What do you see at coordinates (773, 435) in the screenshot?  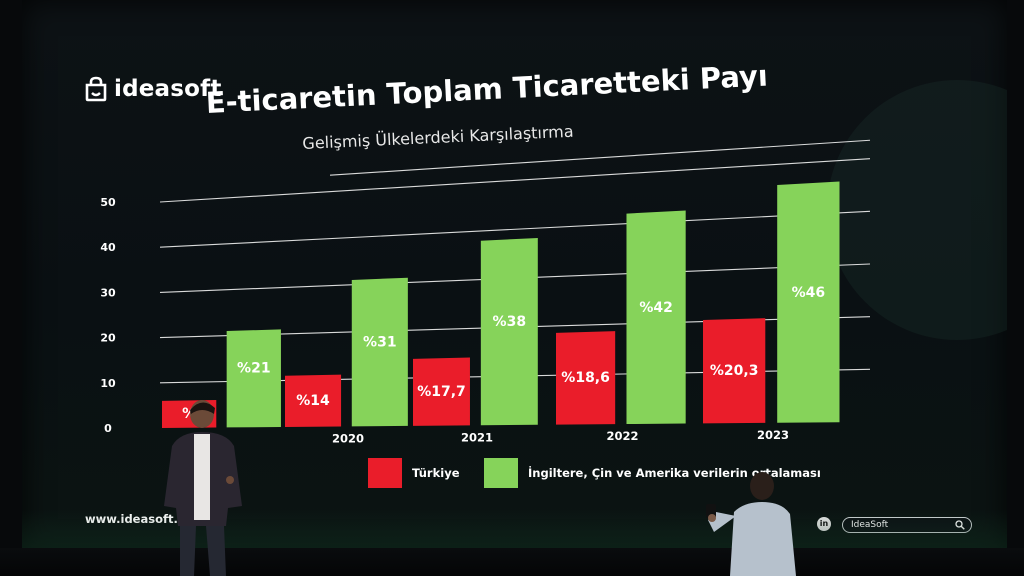 I see `x-tick-label: 2023` at bounding box center [773, 435].